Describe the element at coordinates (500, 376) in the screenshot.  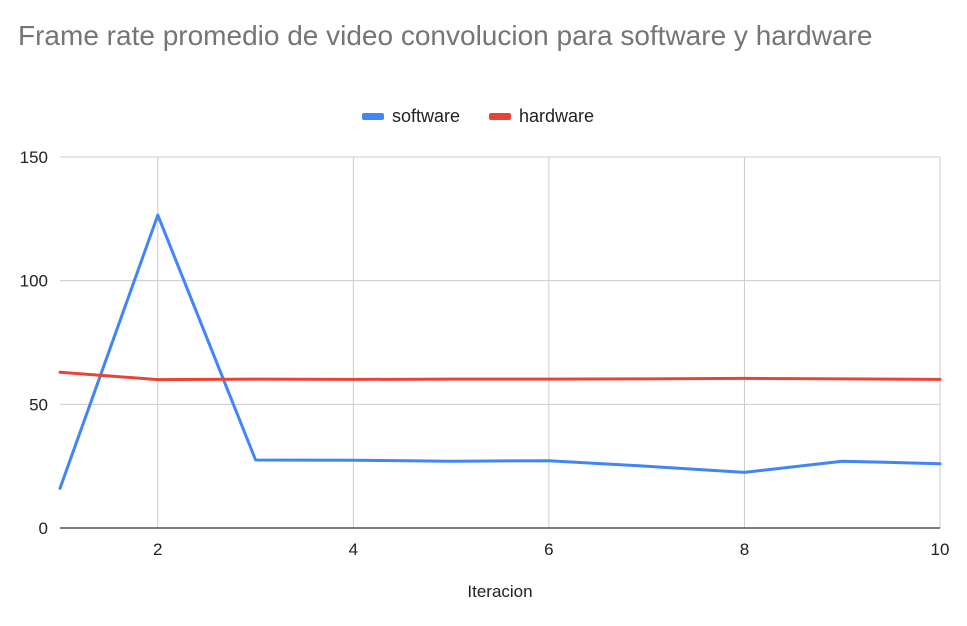
I see `series-line-hardware` at that location.